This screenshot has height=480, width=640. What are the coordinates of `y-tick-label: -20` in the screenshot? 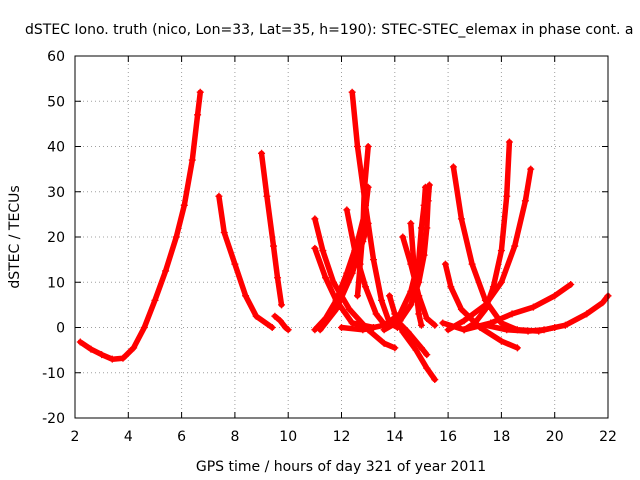 It's located at (53, 419).